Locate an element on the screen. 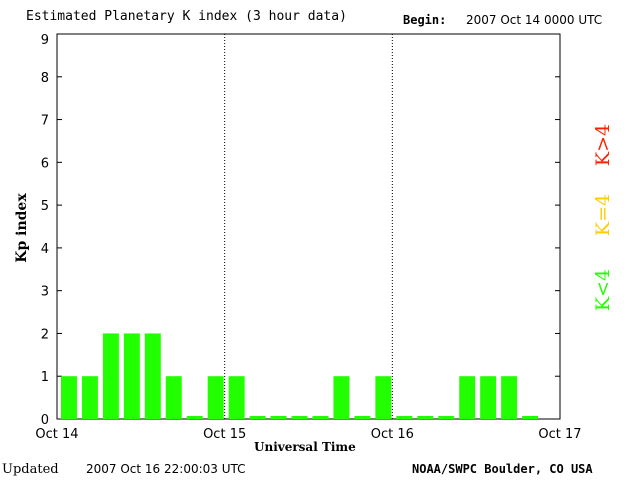 This screenshot has width=640, height=480. x-tick-label: Oct 16 is located at coordinates (392, 434).